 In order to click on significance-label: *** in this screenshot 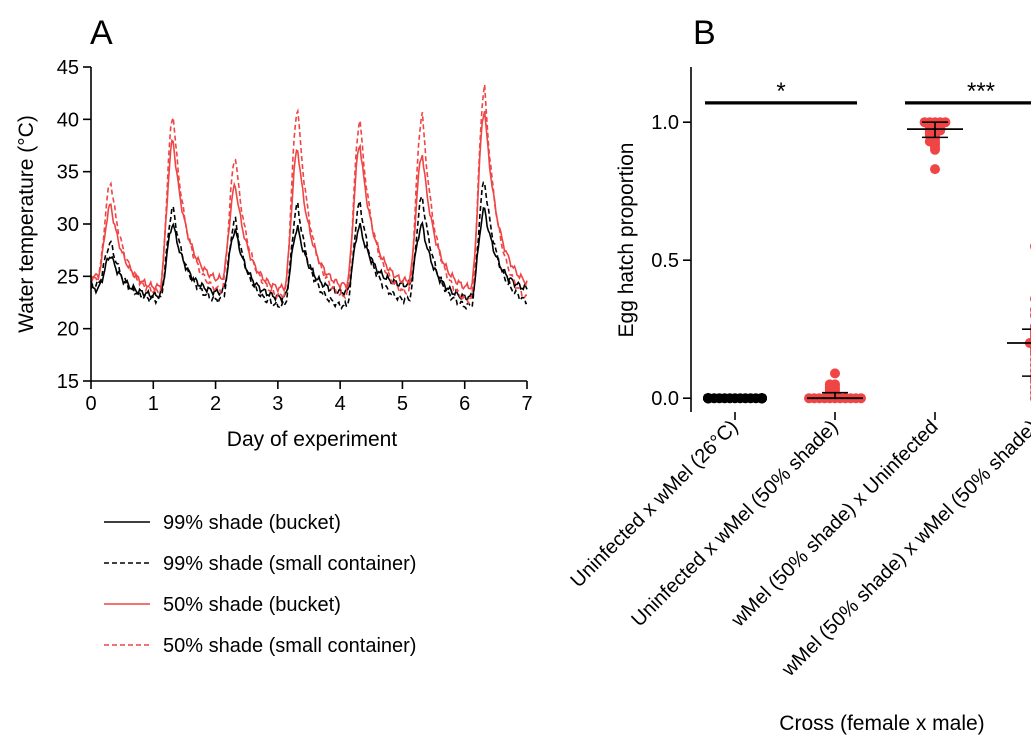, I will do `click(981, 91)`.